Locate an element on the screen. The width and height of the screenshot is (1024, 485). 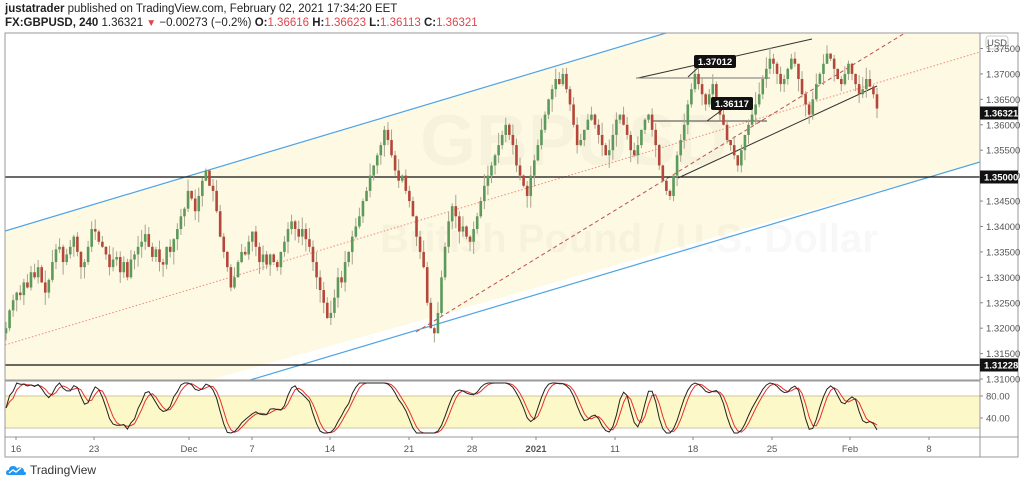
symbol-name: FX:GBPUSD, 240 is located at coordinates (52, 23).